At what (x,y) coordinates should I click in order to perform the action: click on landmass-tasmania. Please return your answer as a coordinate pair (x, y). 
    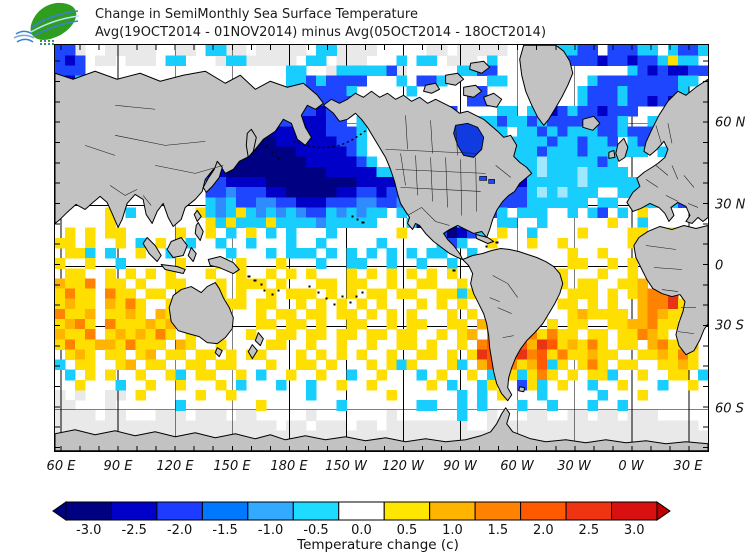
    Looking at the image, I should click on (218, 352).